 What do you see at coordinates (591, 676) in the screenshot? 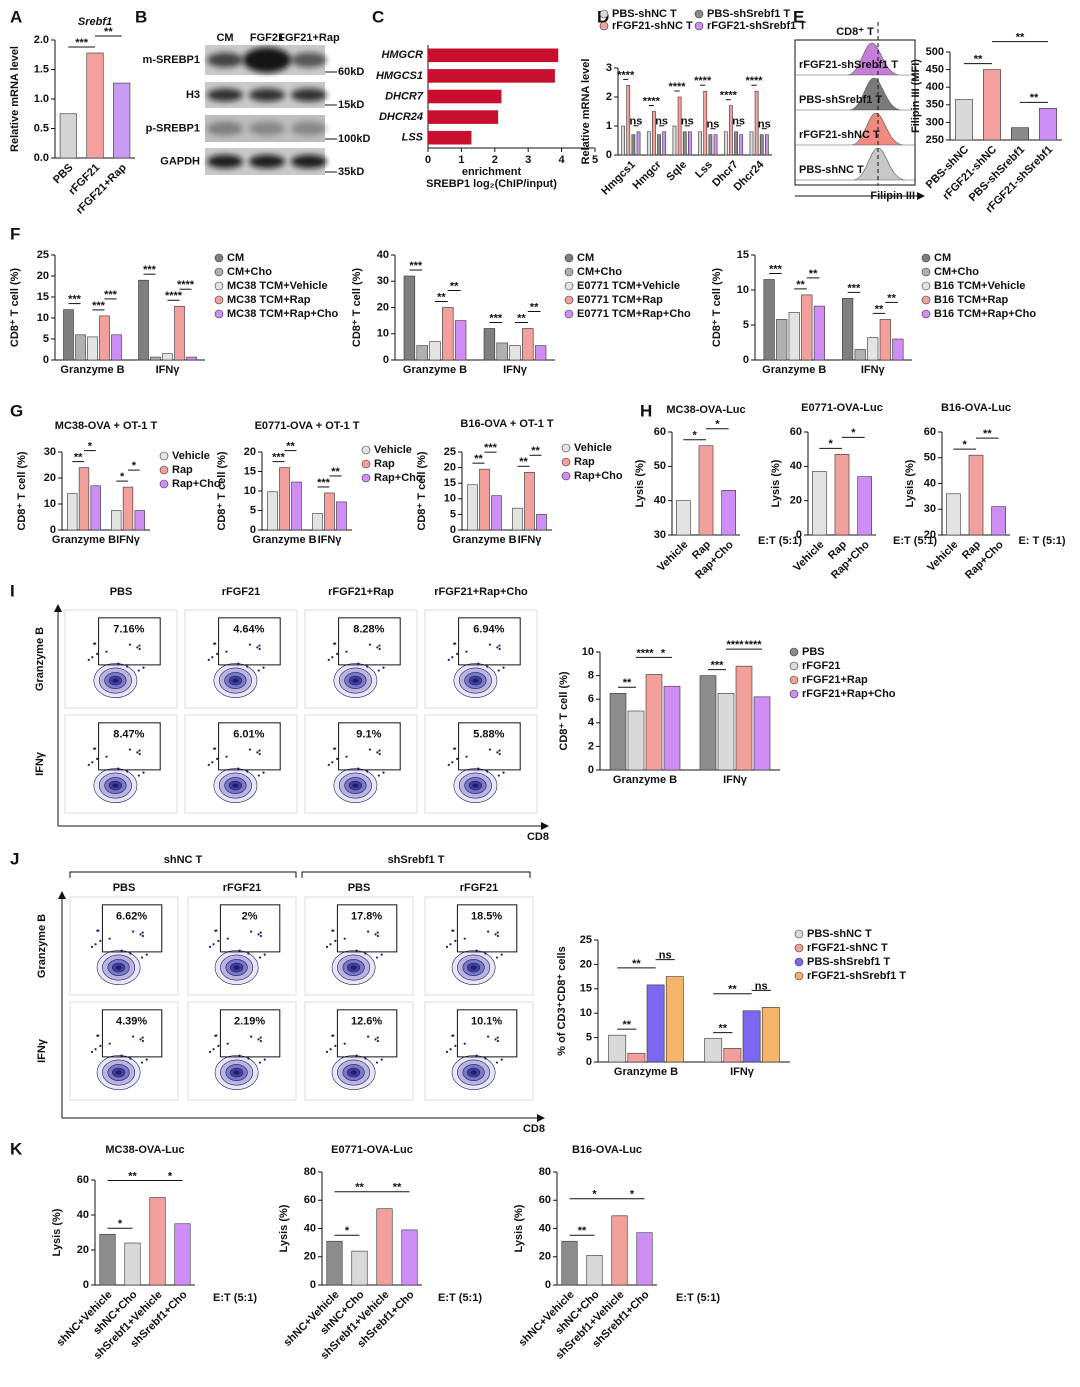
I see `y-tick-label: 8` at bounding box center [591, 676].